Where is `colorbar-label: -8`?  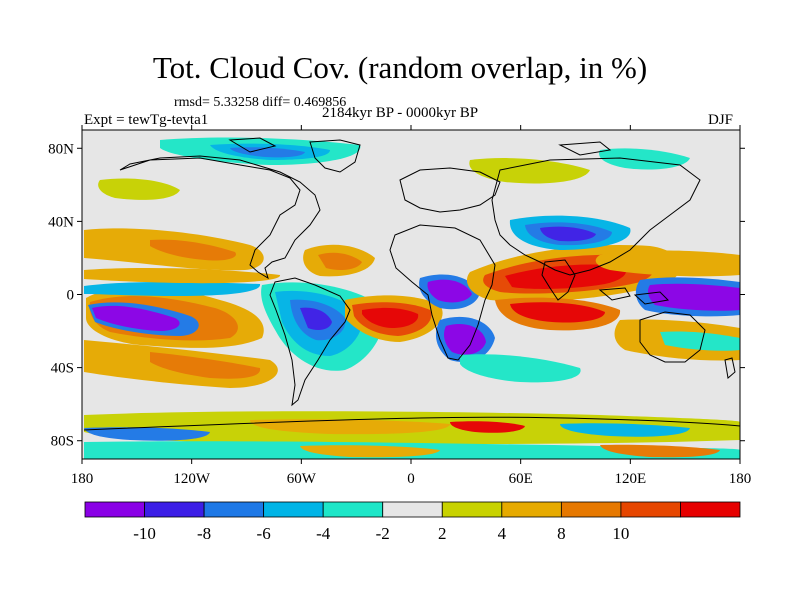 colorbar-label: -8 is located at coordinates (204, 533).